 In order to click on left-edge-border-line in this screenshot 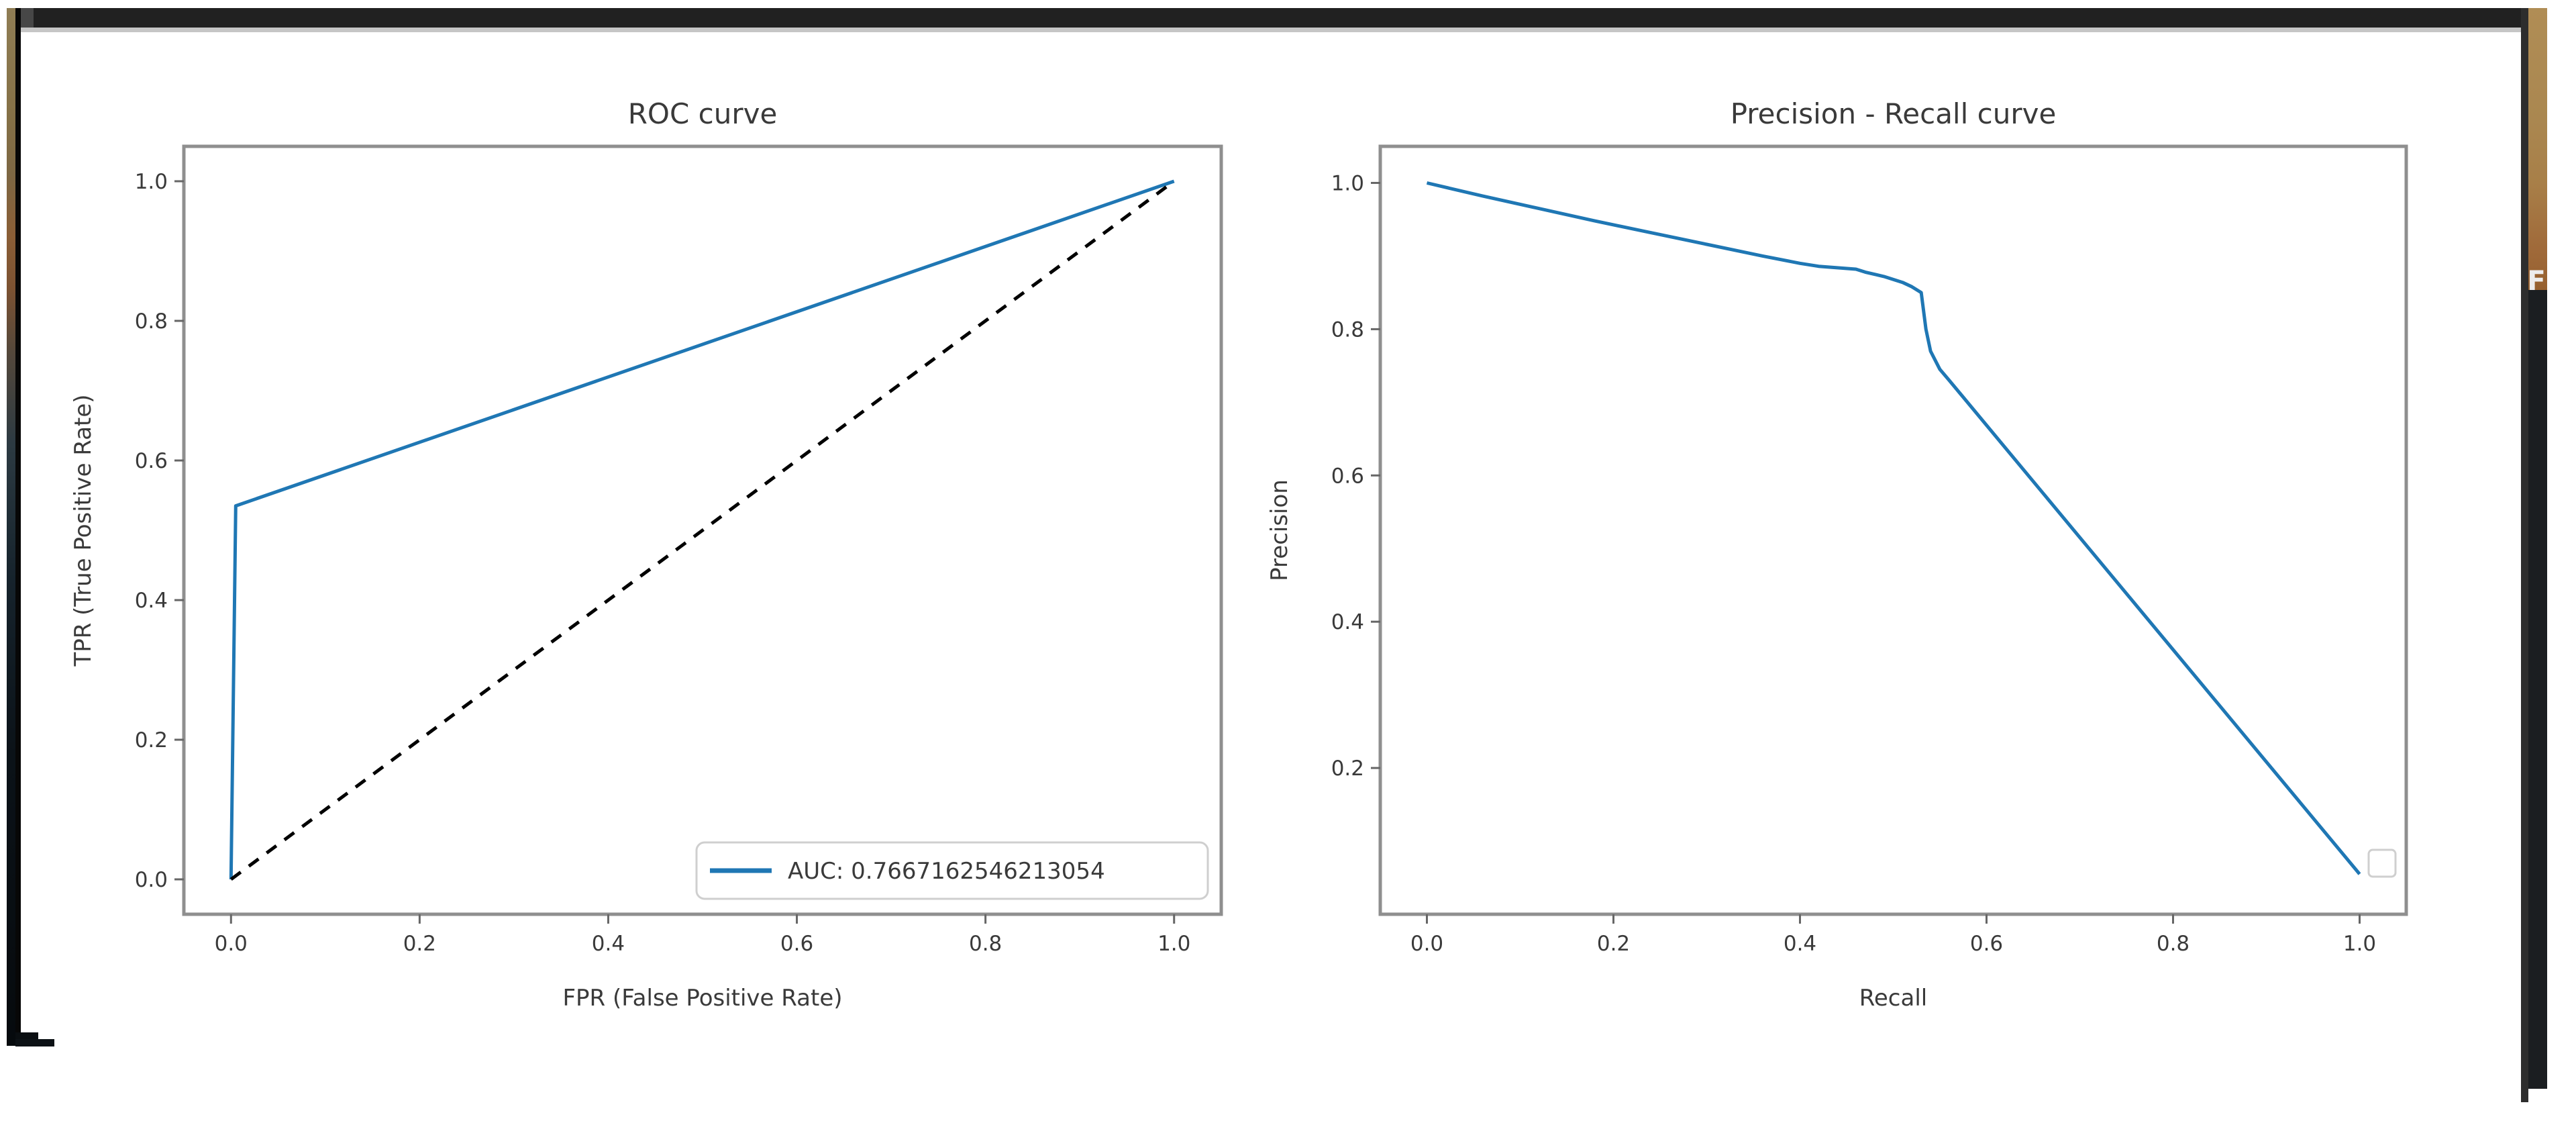, I will do `click(18, 520)`.